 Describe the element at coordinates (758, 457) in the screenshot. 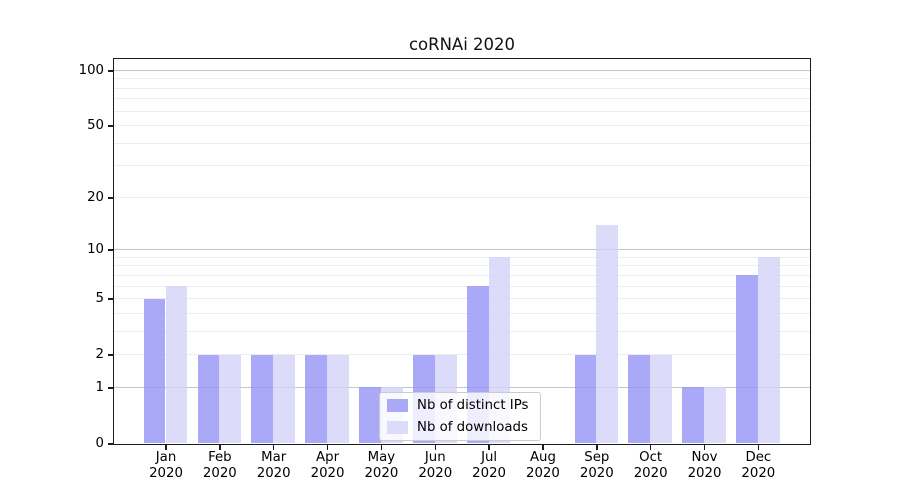

I see `x-tick-month: Dec` at that location.